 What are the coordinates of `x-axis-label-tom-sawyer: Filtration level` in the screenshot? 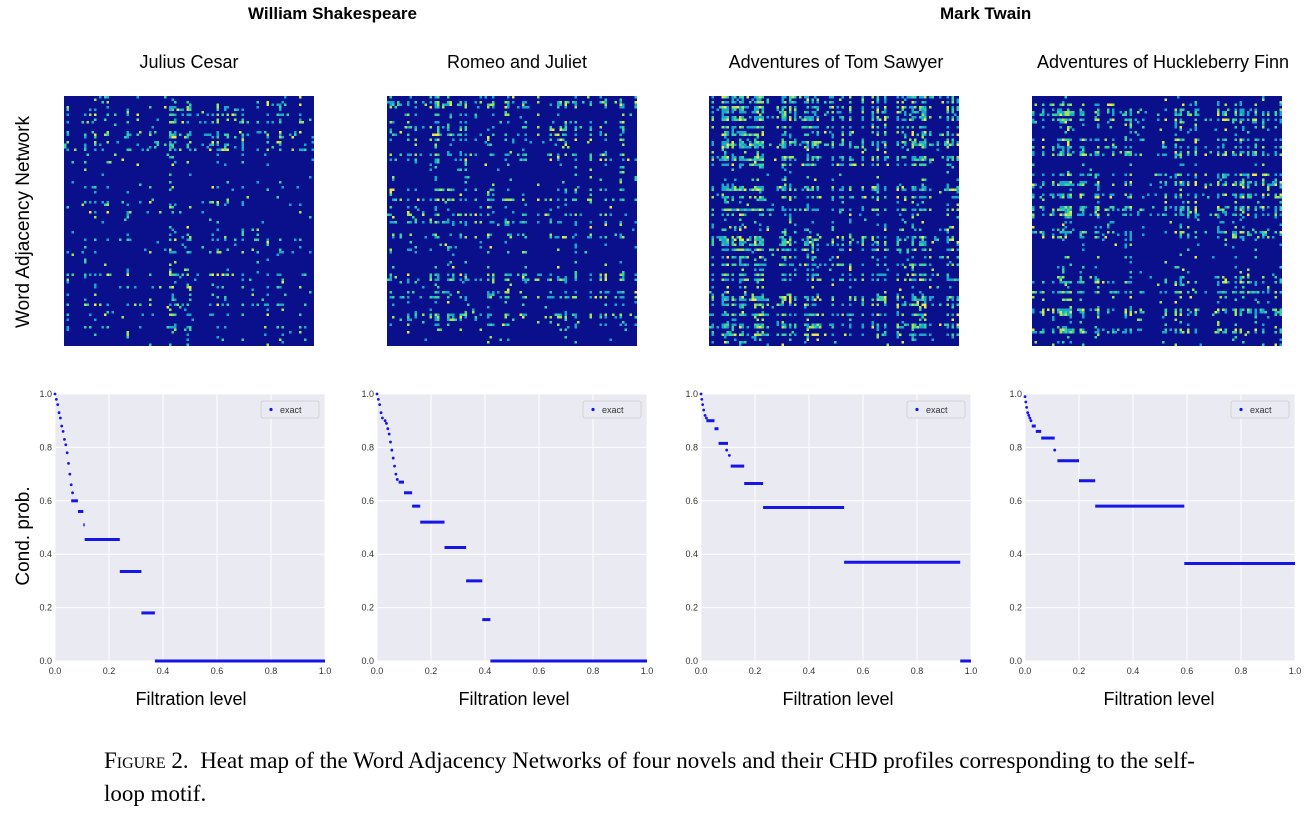 It's located at (838, 699).